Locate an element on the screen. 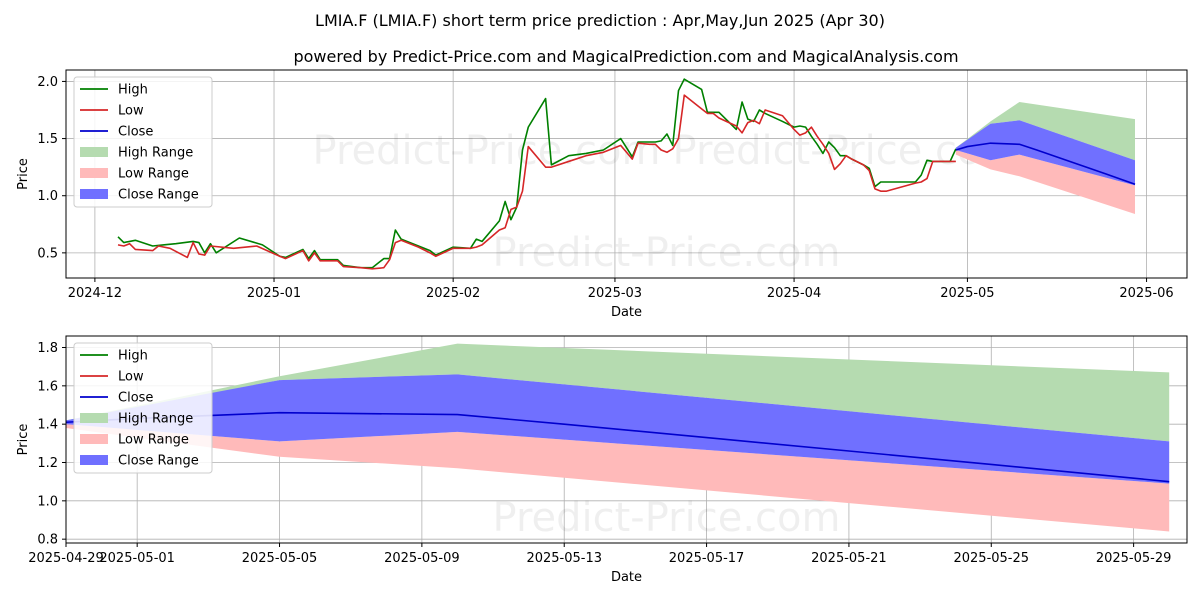 Image resolution: width=1200 pixels, height=600 pixels. bottom-legend-swatch-low-range is located at coordinates (94, 439).